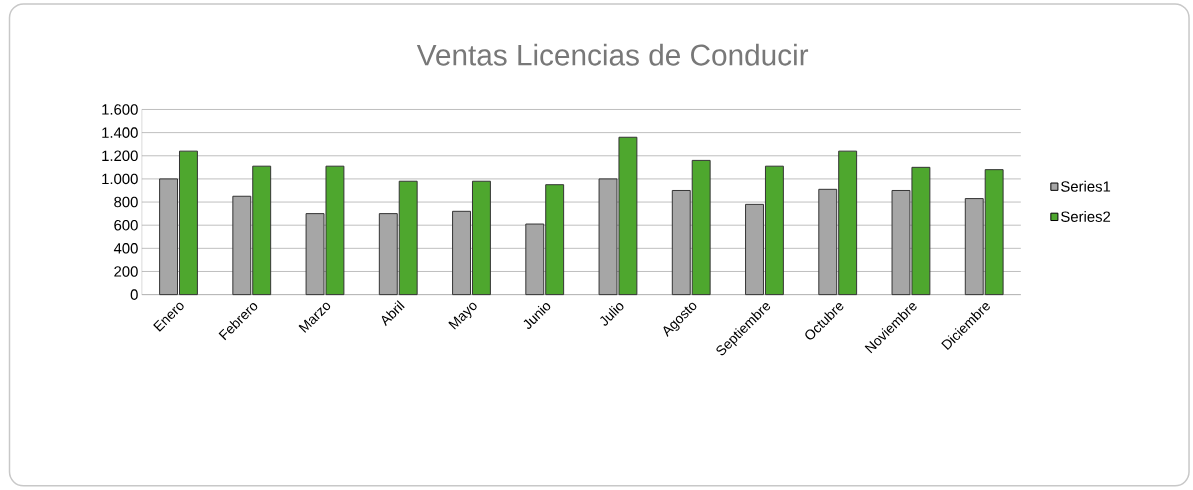 The image size is (1193, 490). What do you see at coordinates (1086, 217) in the screenshot?
I see `legend-label: Series2` at bounding box center [1086, 217].